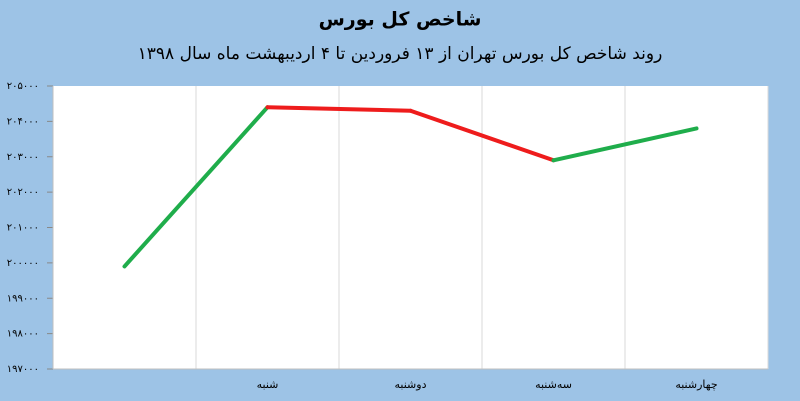 This screenshot has height=401, width=800. What do you see at coordinates (268, 384) in the screenshot?
I see `x-tick-label: شنبه` at bounding box center [268, 384].